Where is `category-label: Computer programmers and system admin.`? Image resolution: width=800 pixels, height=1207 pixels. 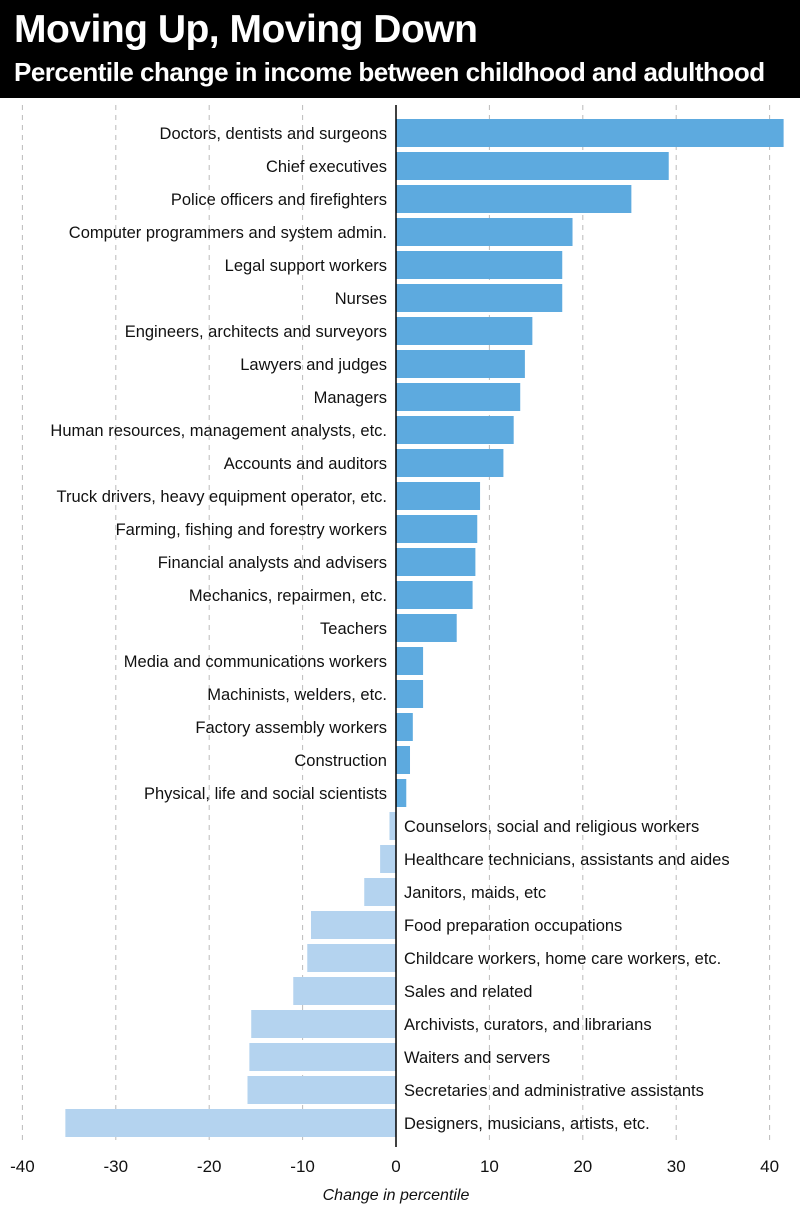
category-label: Computer programmers and system admin. is located at coordinates (228, 233).